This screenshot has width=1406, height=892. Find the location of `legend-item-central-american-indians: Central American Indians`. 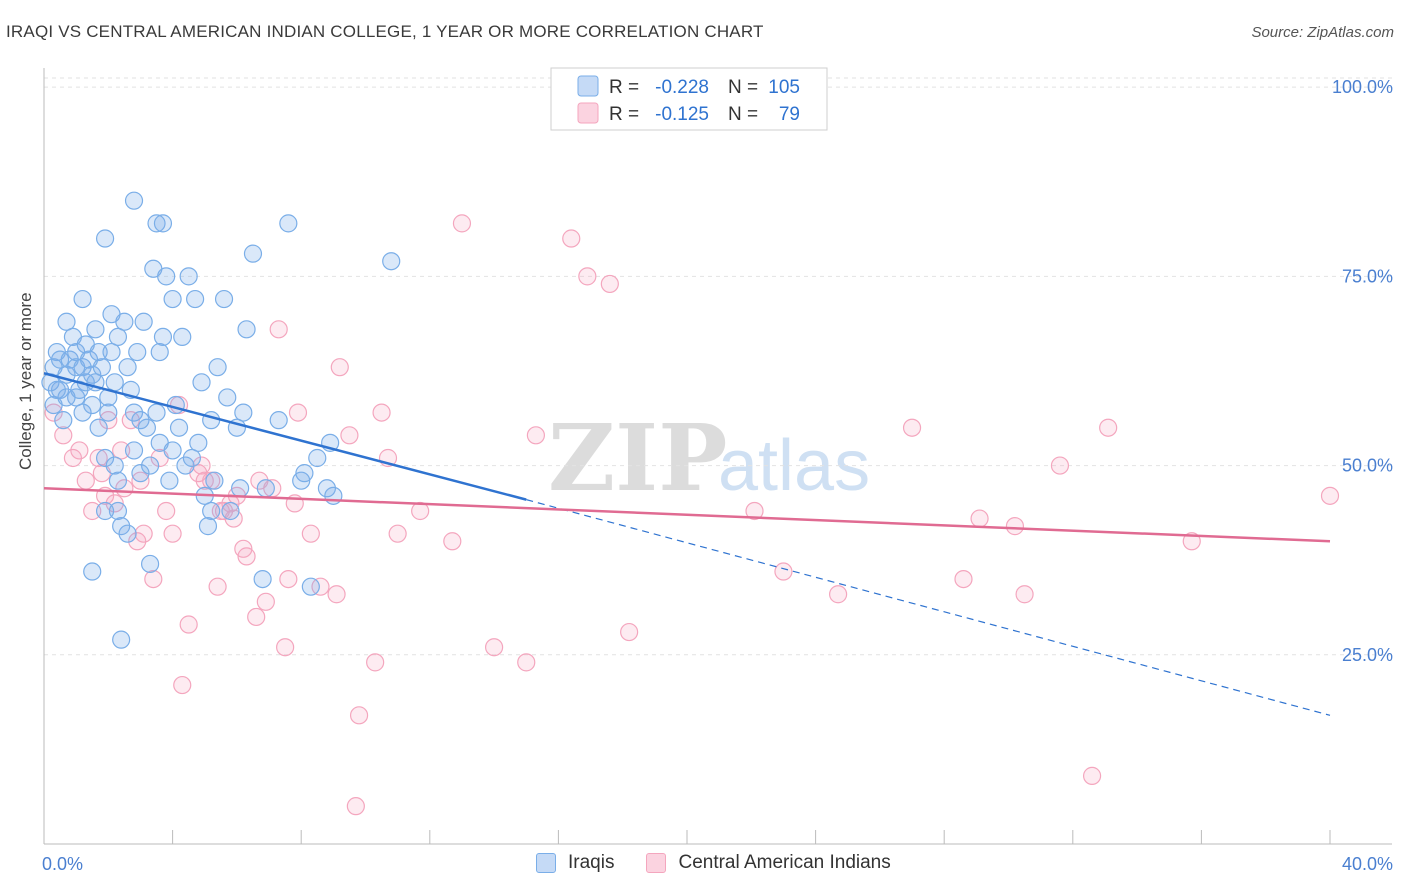

legend-item-central-american-indians: Central American Indians is located at coordinates (768, 863).